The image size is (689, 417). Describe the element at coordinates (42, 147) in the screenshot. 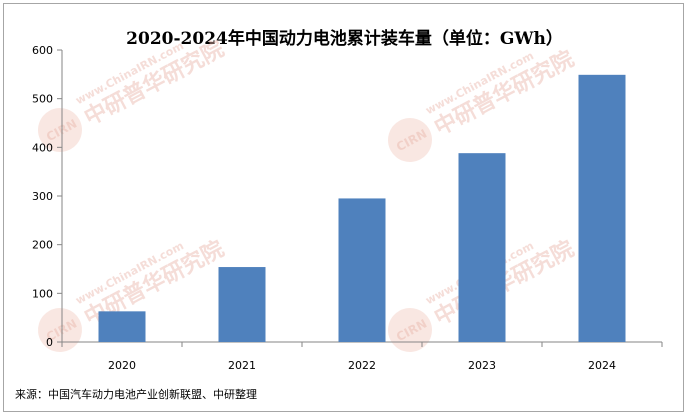

I see `y-tick-label: 400` at that location.